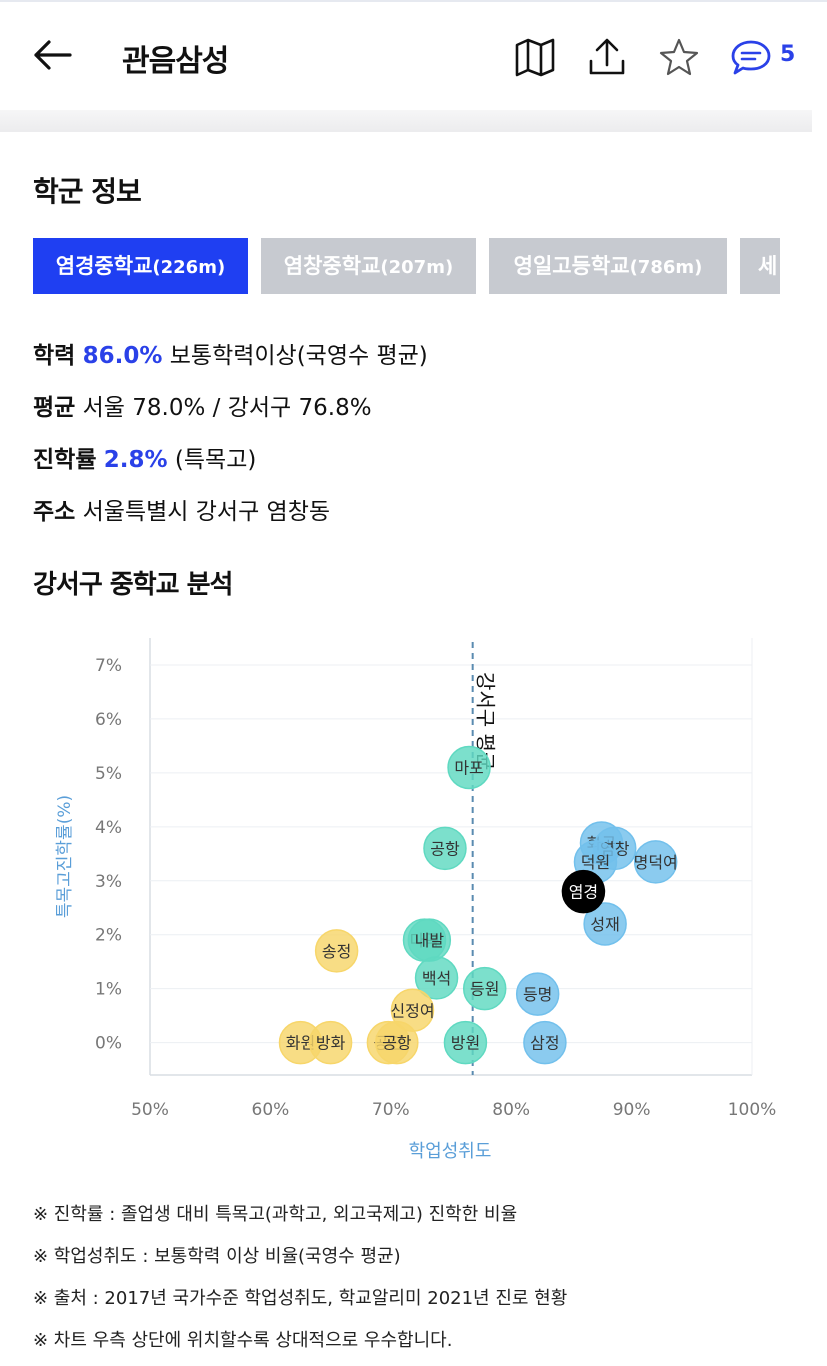  I want to click on data-point-label: 명덕여, so click(656, 862).